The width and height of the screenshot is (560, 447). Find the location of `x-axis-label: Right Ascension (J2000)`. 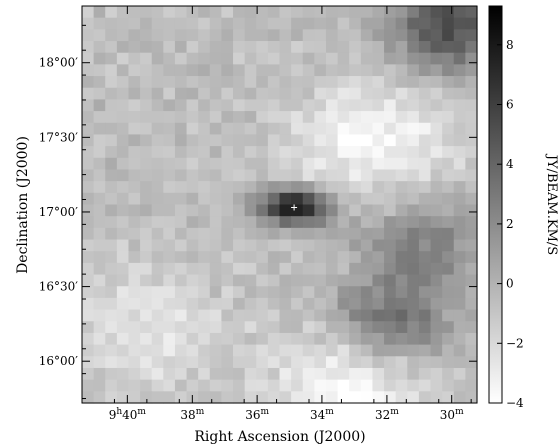

x-axis-label: Right Ascension (J2000) is located at coordinates (279, 437).